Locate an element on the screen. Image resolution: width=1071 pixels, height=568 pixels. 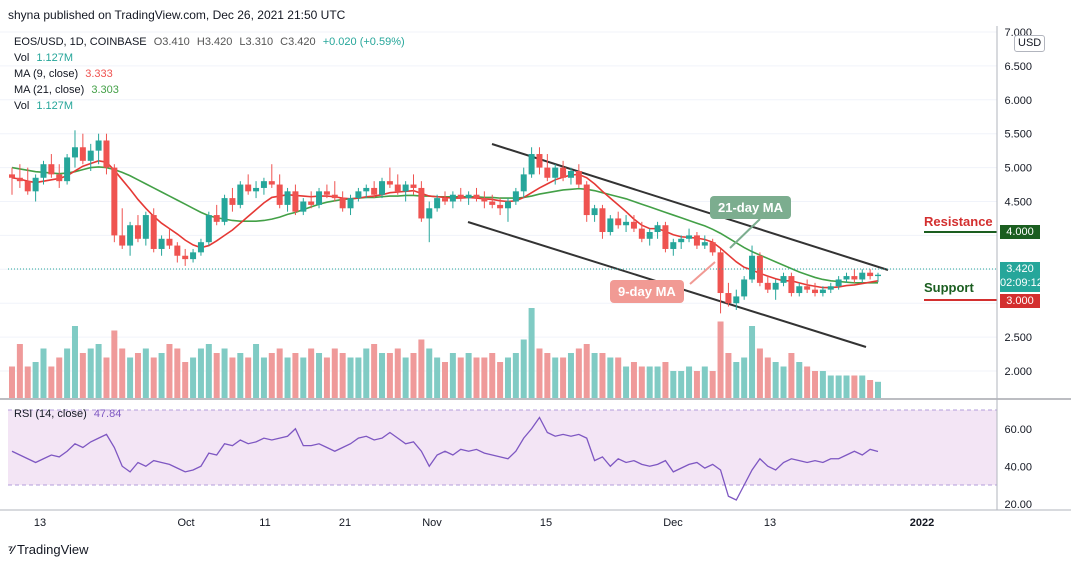
rsi-axis-labels: 60.00 40.00 20.00 is located at coordinates (1018, 467).